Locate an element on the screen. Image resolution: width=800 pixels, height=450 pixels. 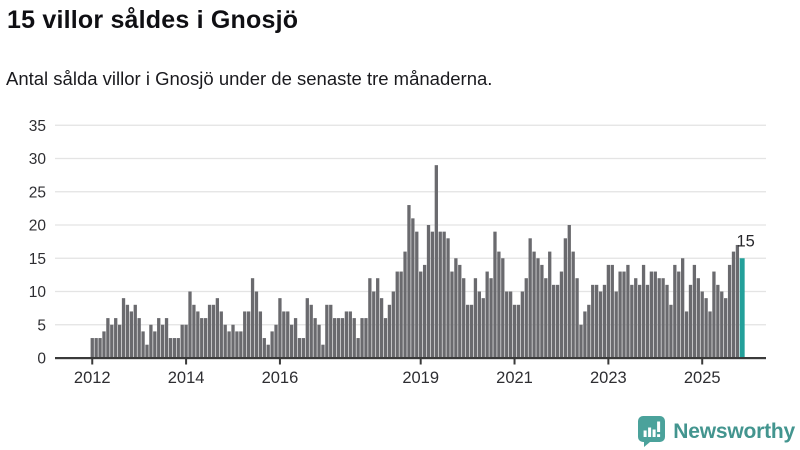
last-value-label: 15 is located at coordinates (745, 241).